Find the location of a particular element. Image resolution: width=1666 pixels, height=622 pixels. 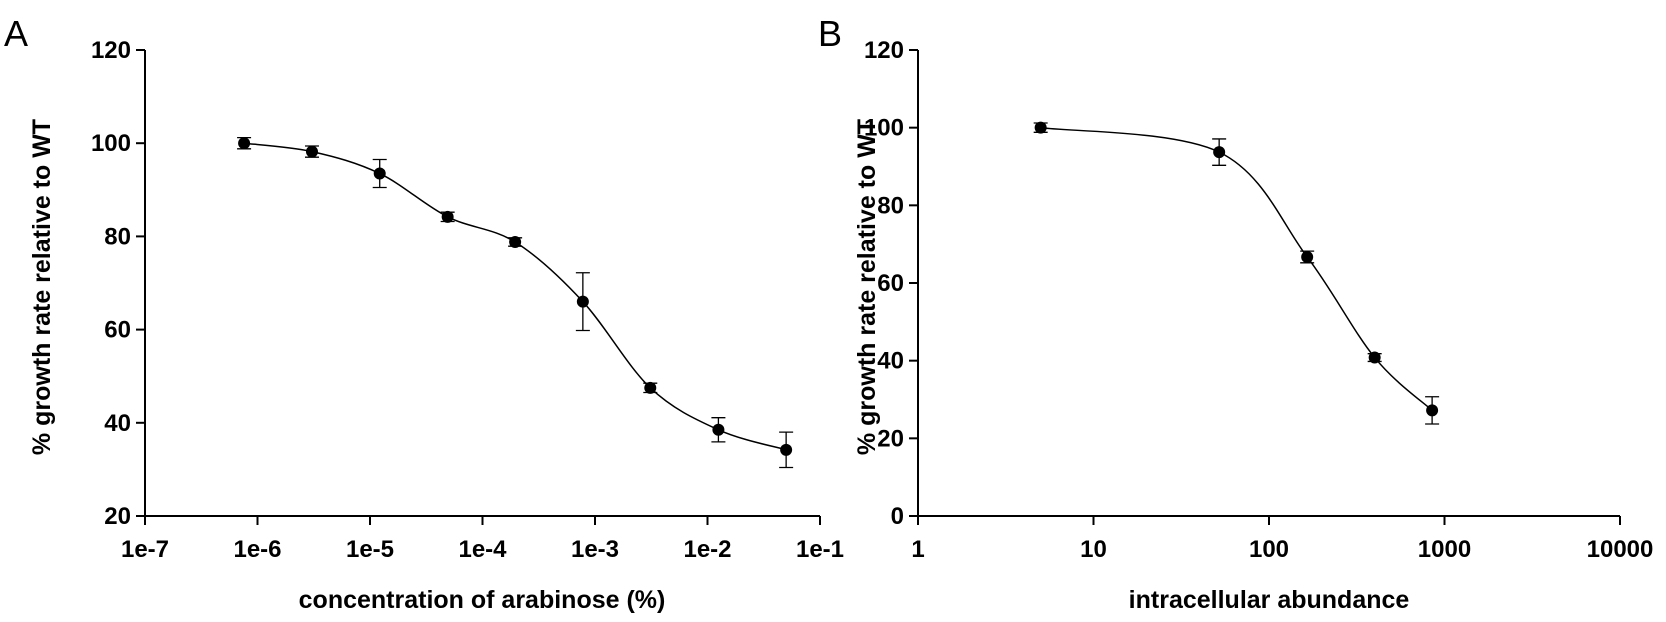

panel-a-y-tick-label: 20 is located at coordinates (117, 516).